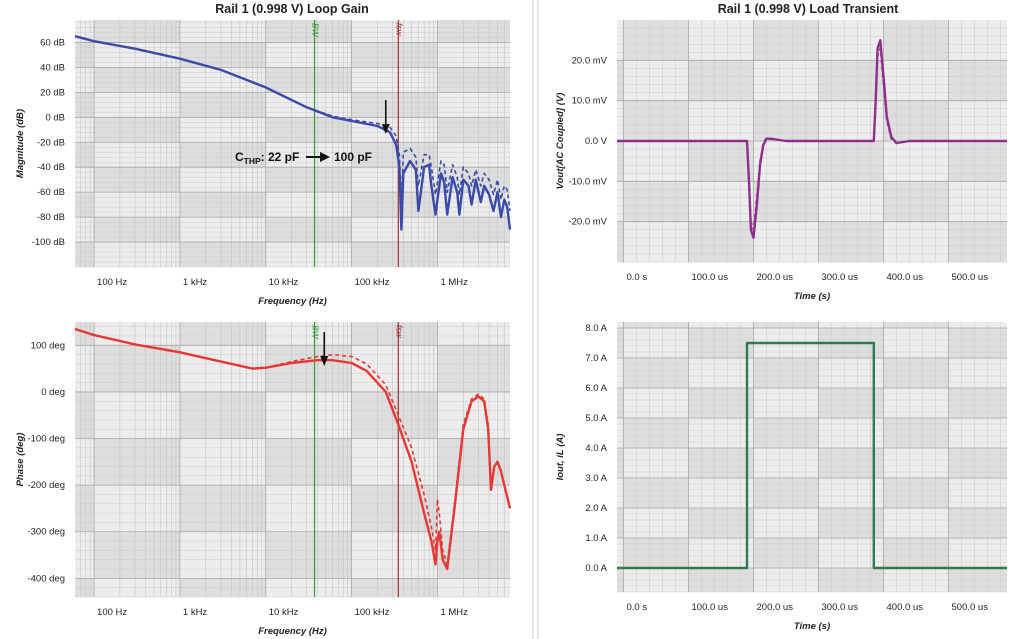  I want to click on vout-x-tick-label: 300.0 us, so click(840, 277).